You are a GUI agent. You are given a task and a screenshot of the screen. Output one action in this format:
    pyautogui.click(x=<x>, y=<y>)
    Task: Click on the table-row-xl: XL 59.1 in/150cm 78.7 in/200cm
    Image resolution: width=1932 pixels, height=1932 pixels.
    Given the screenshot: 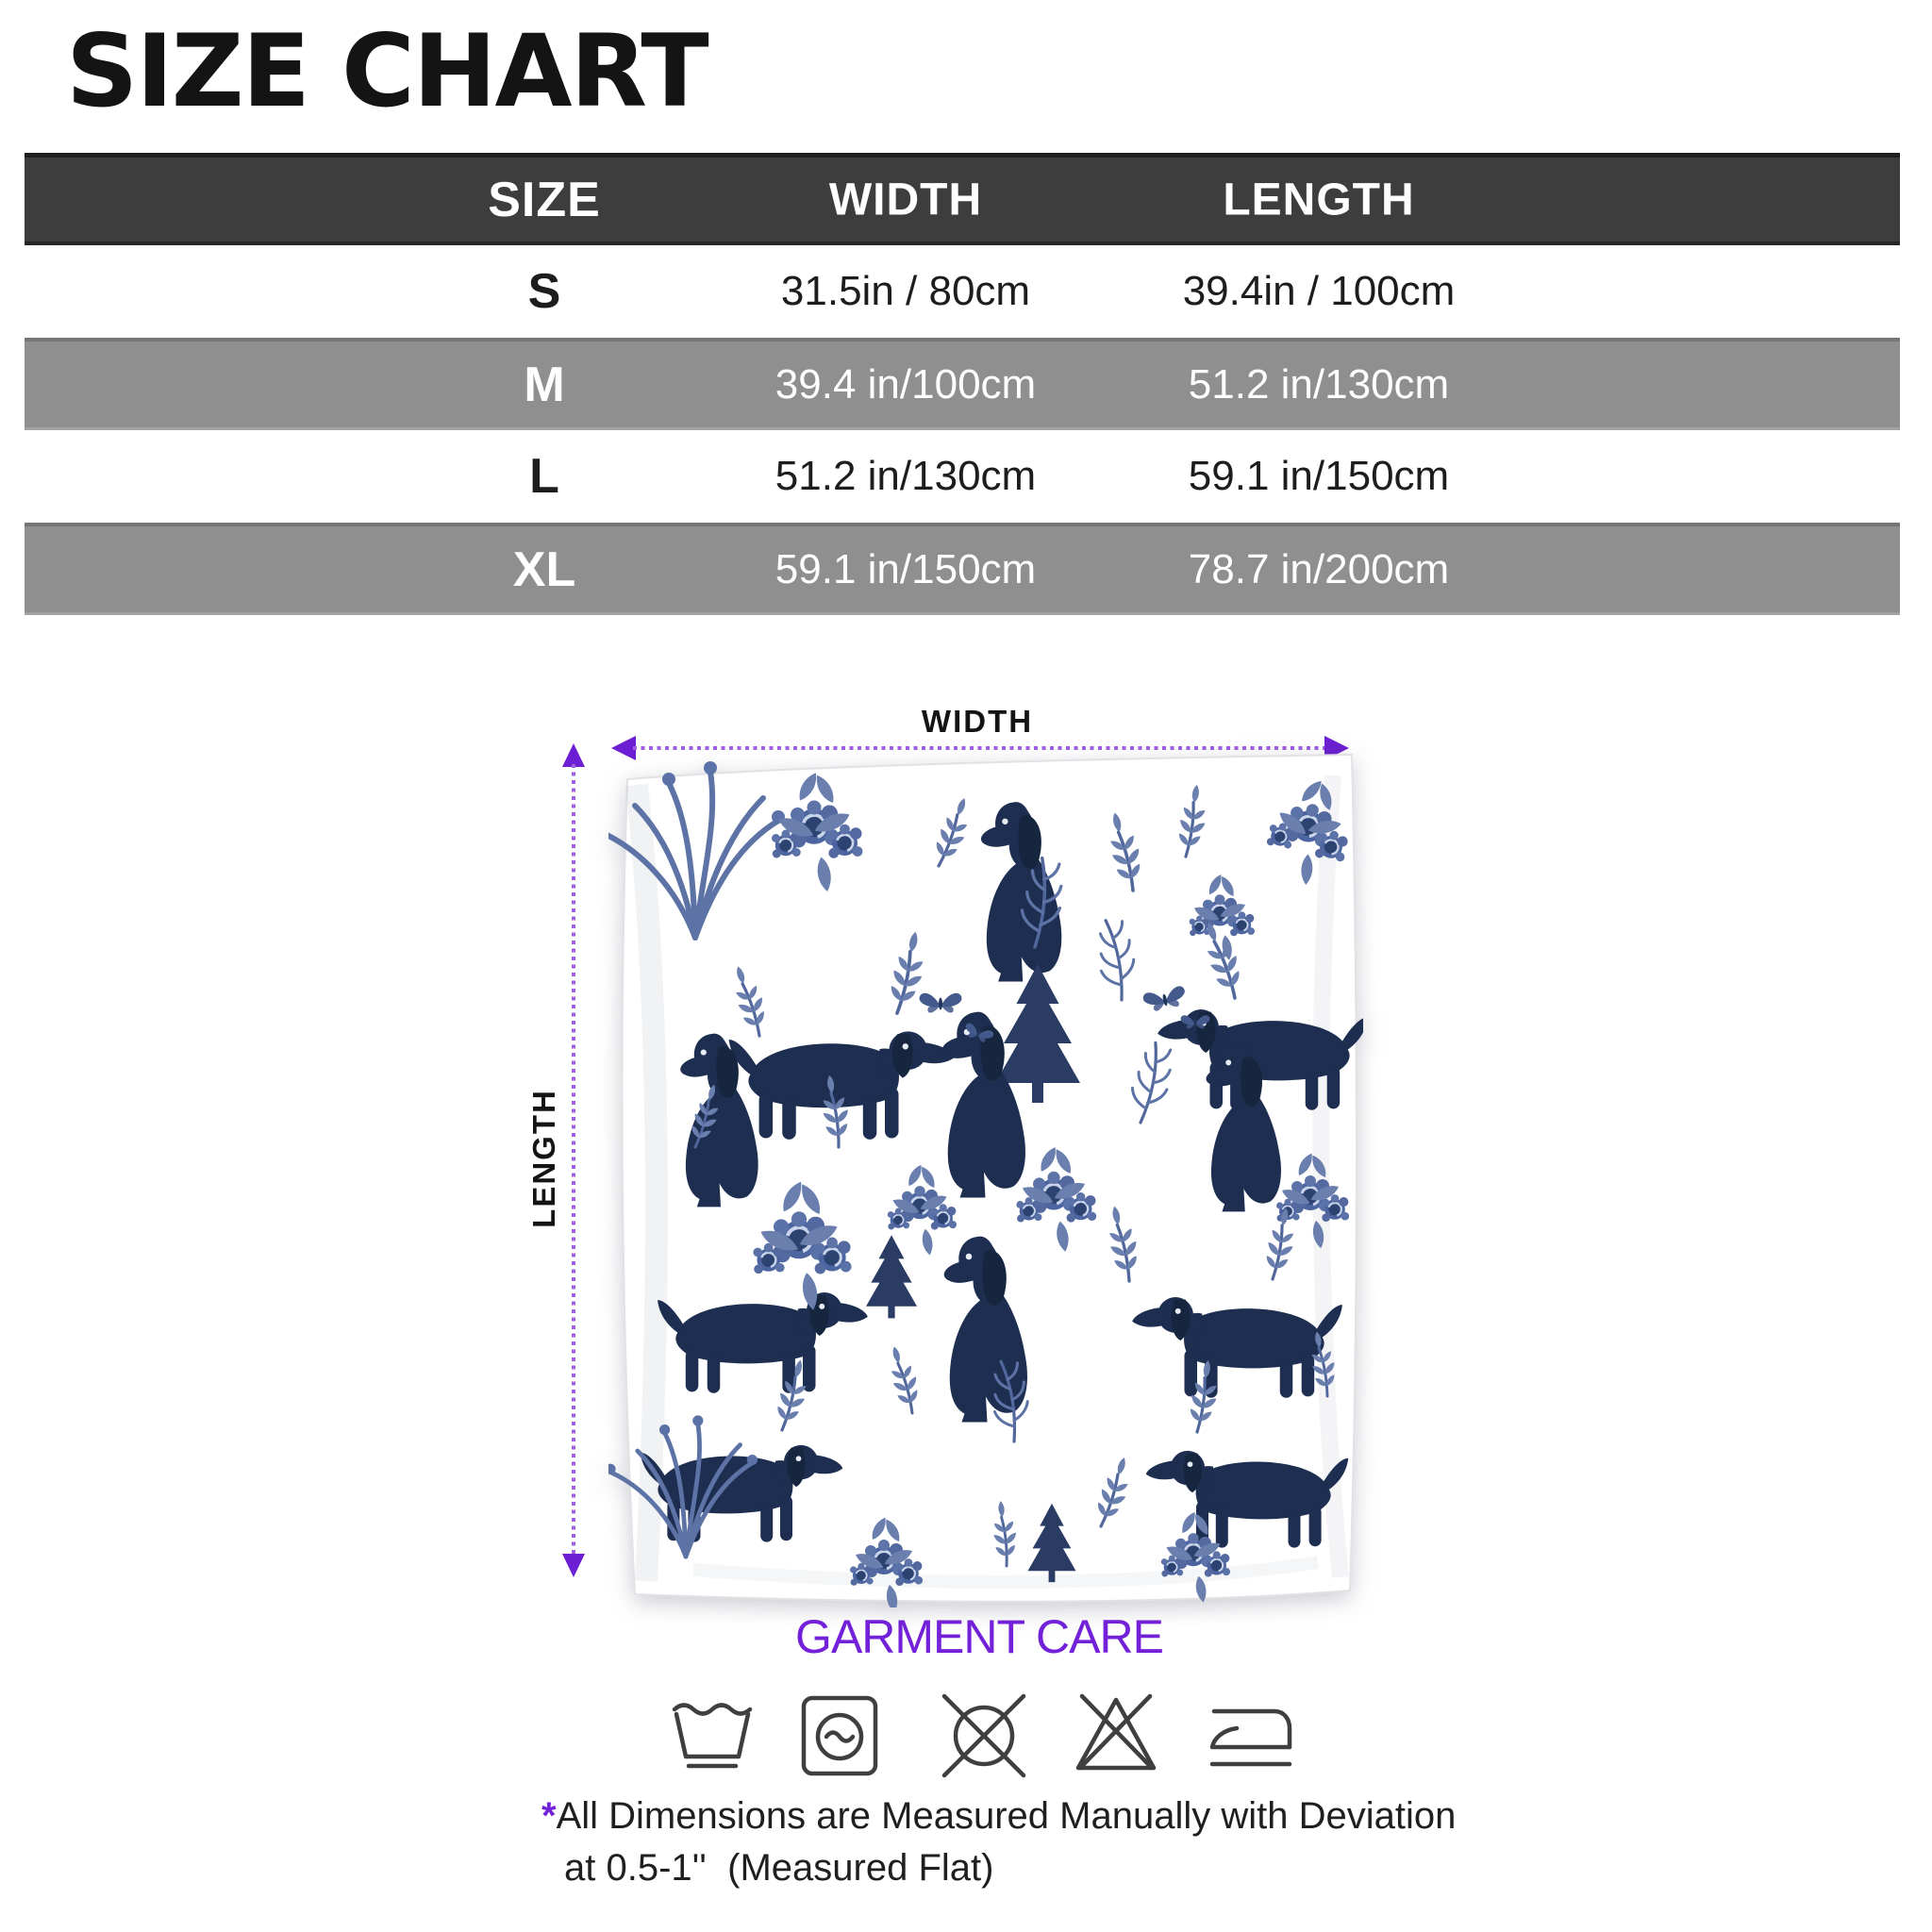 What is the action you would take?
    pyautogui.click(x=963, y=569)
    